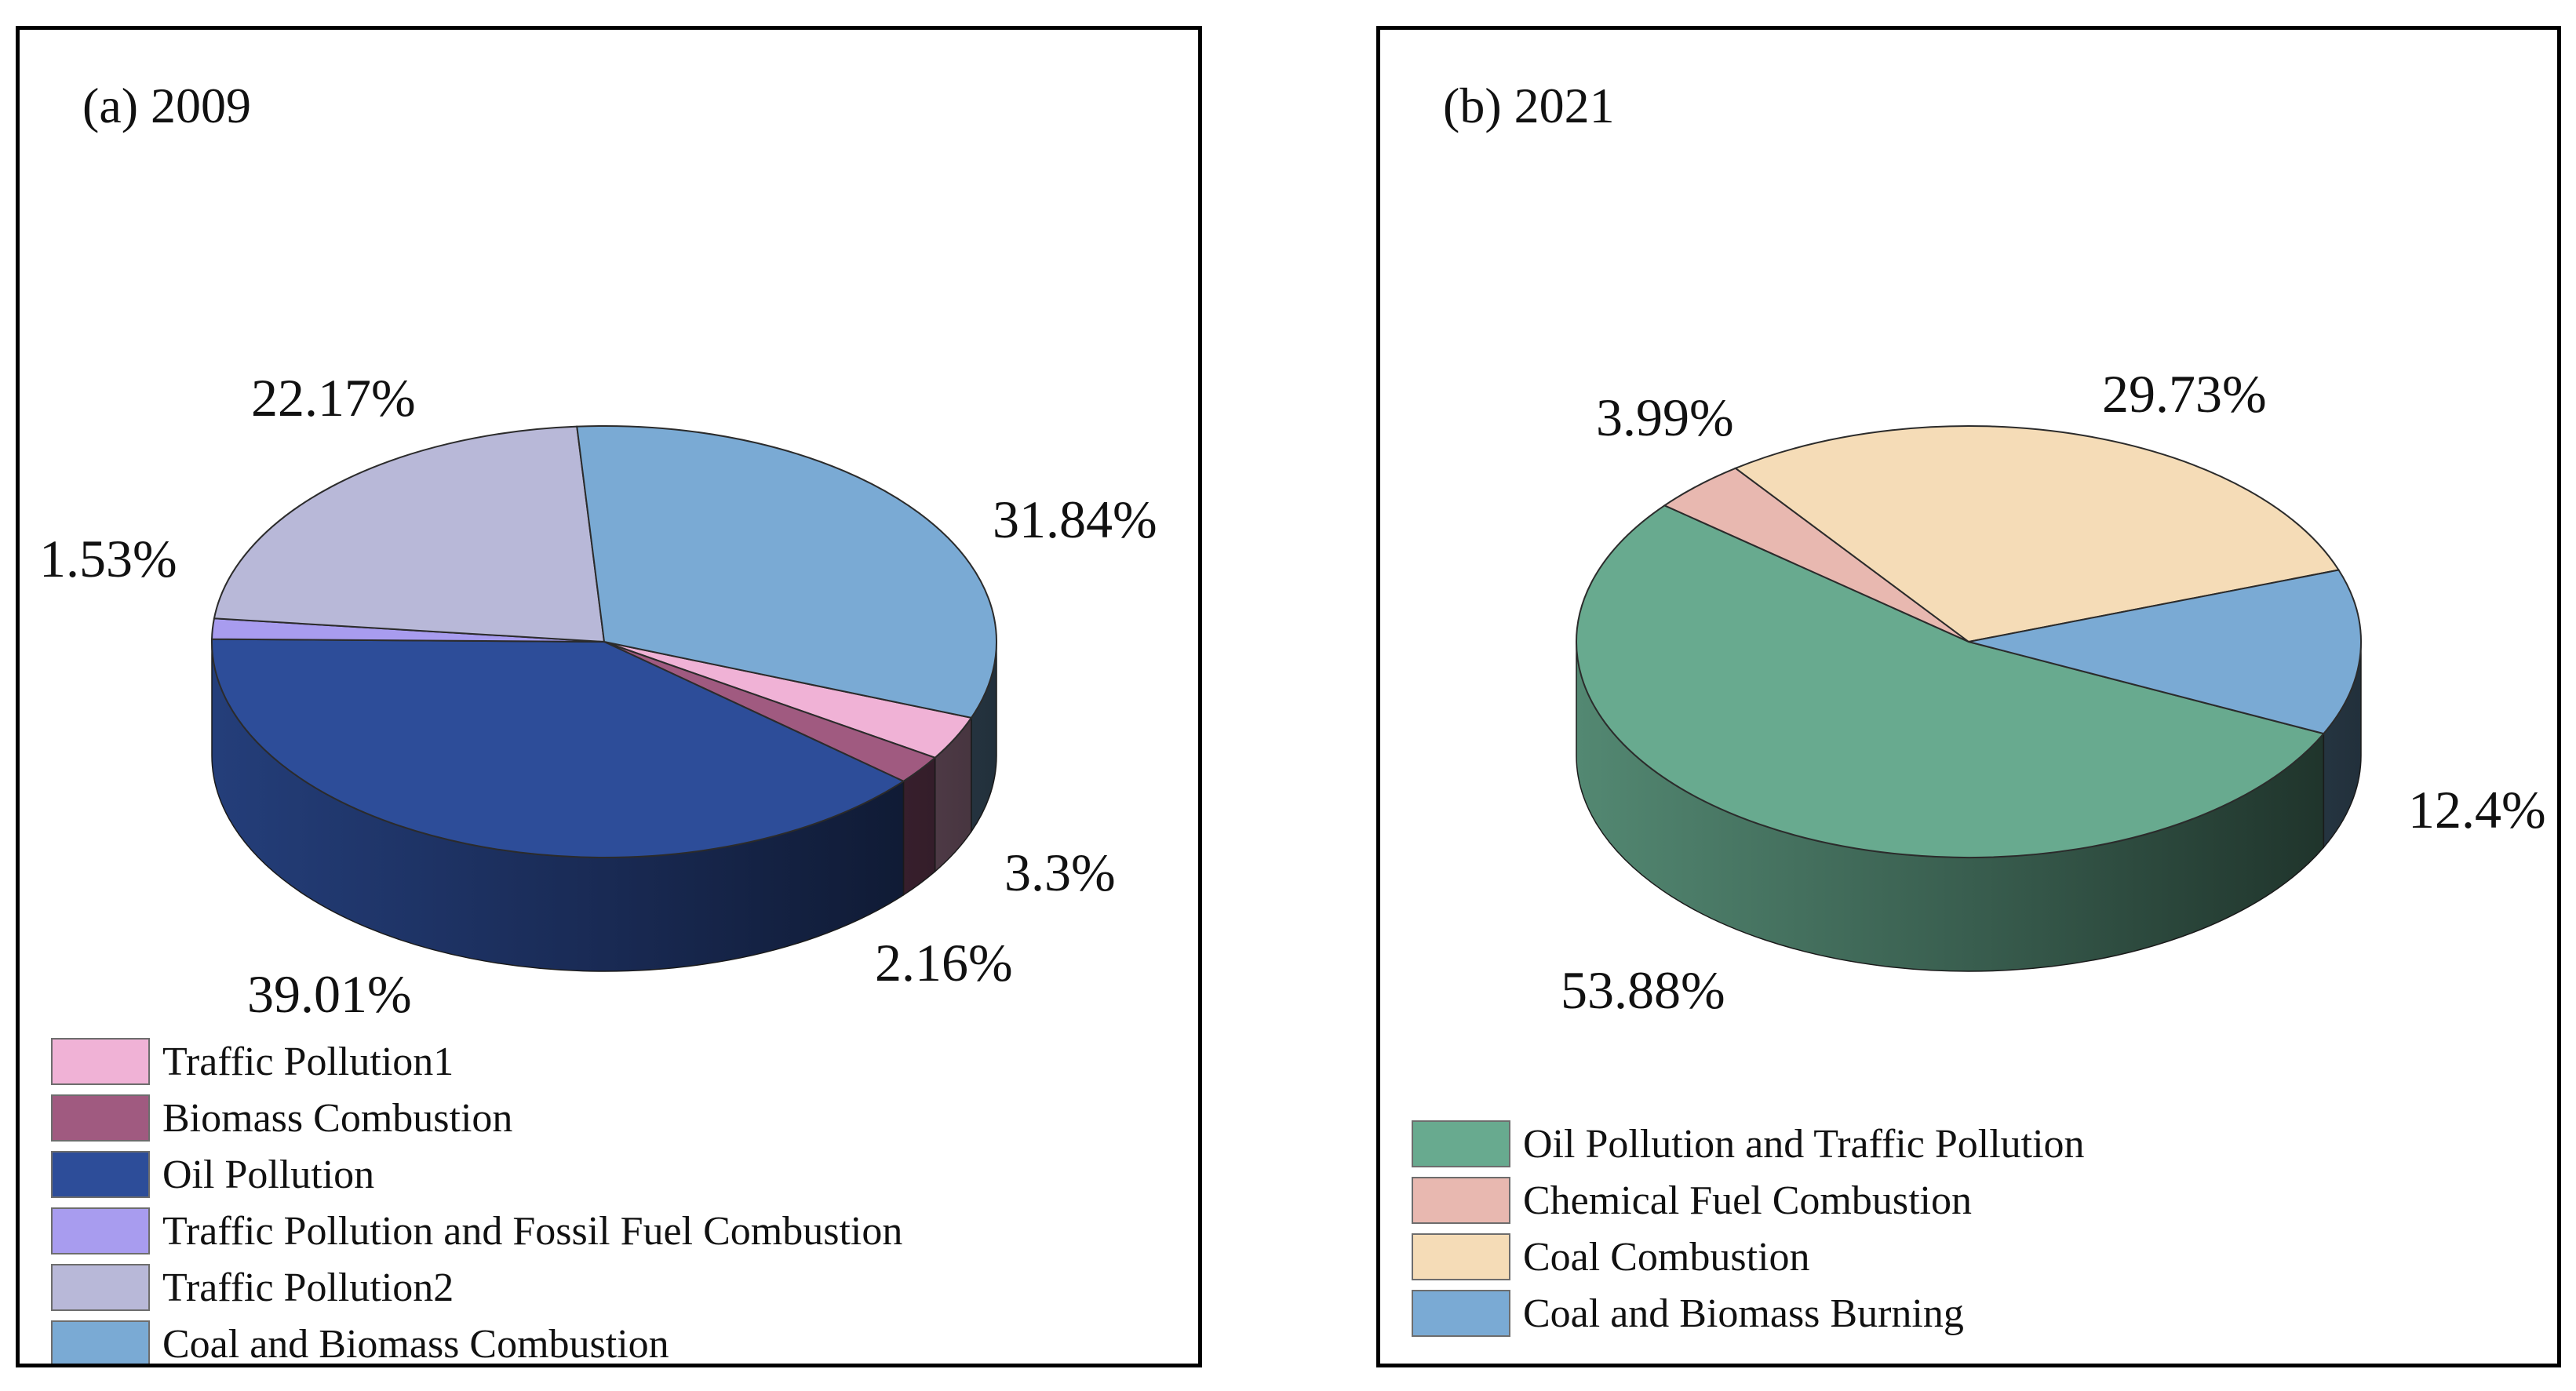 The width and height of the screenshot is (2576, 1391). What do you see at coordinates (558, 748) in the screenshot?
I see `slice-oil-pollution` at bounding box center [558, 748].